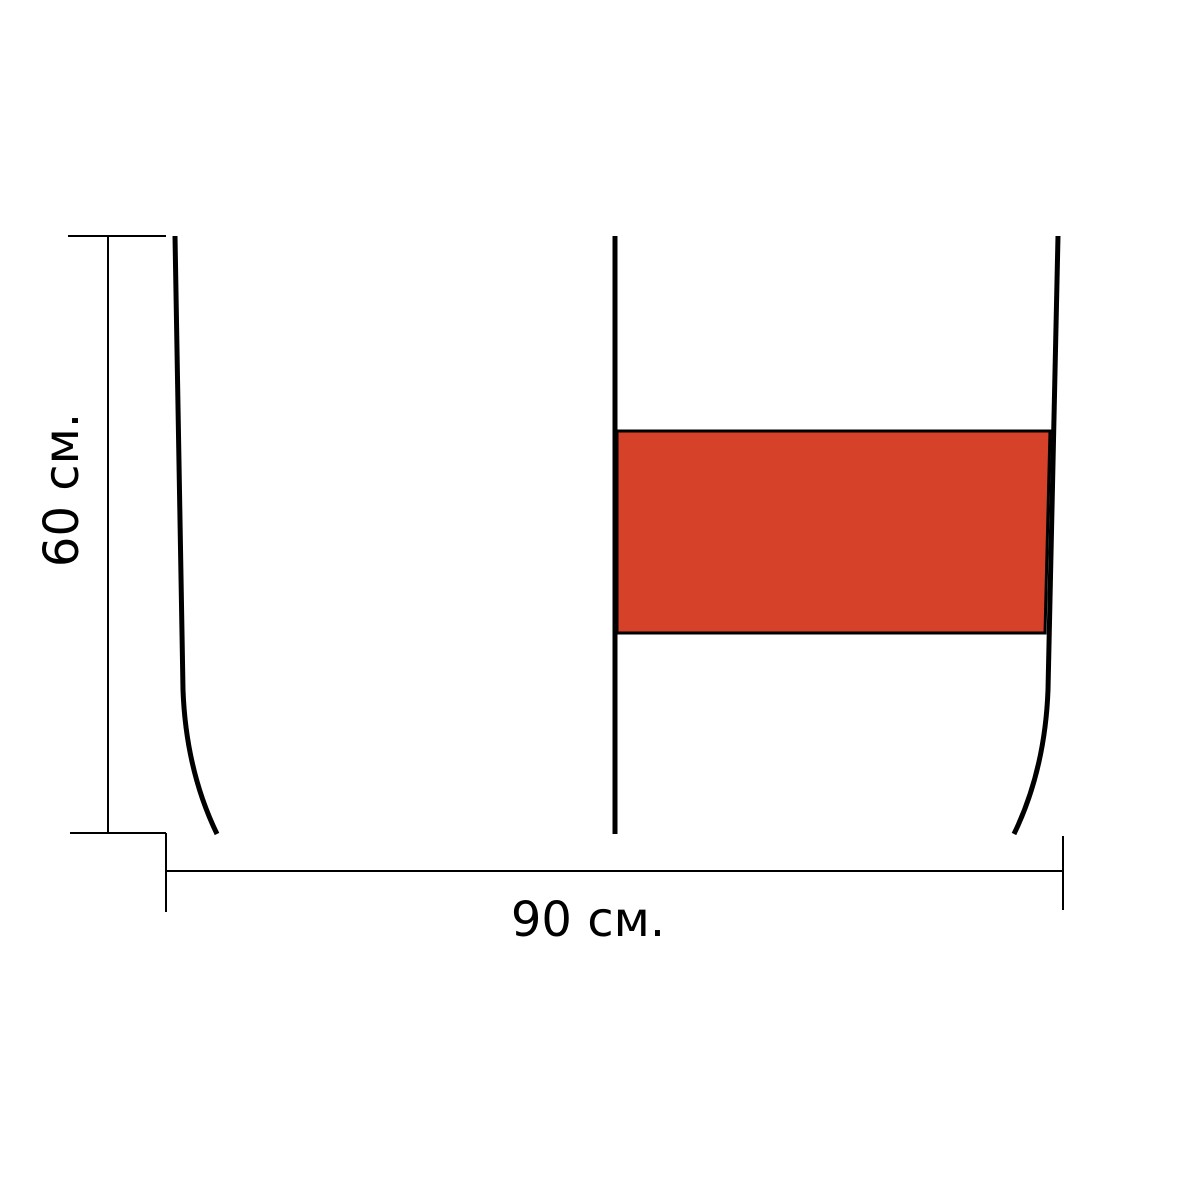 This screenshot has width=1200, height=1200. I want to click on width-label: 90 см., so click(588, 920).